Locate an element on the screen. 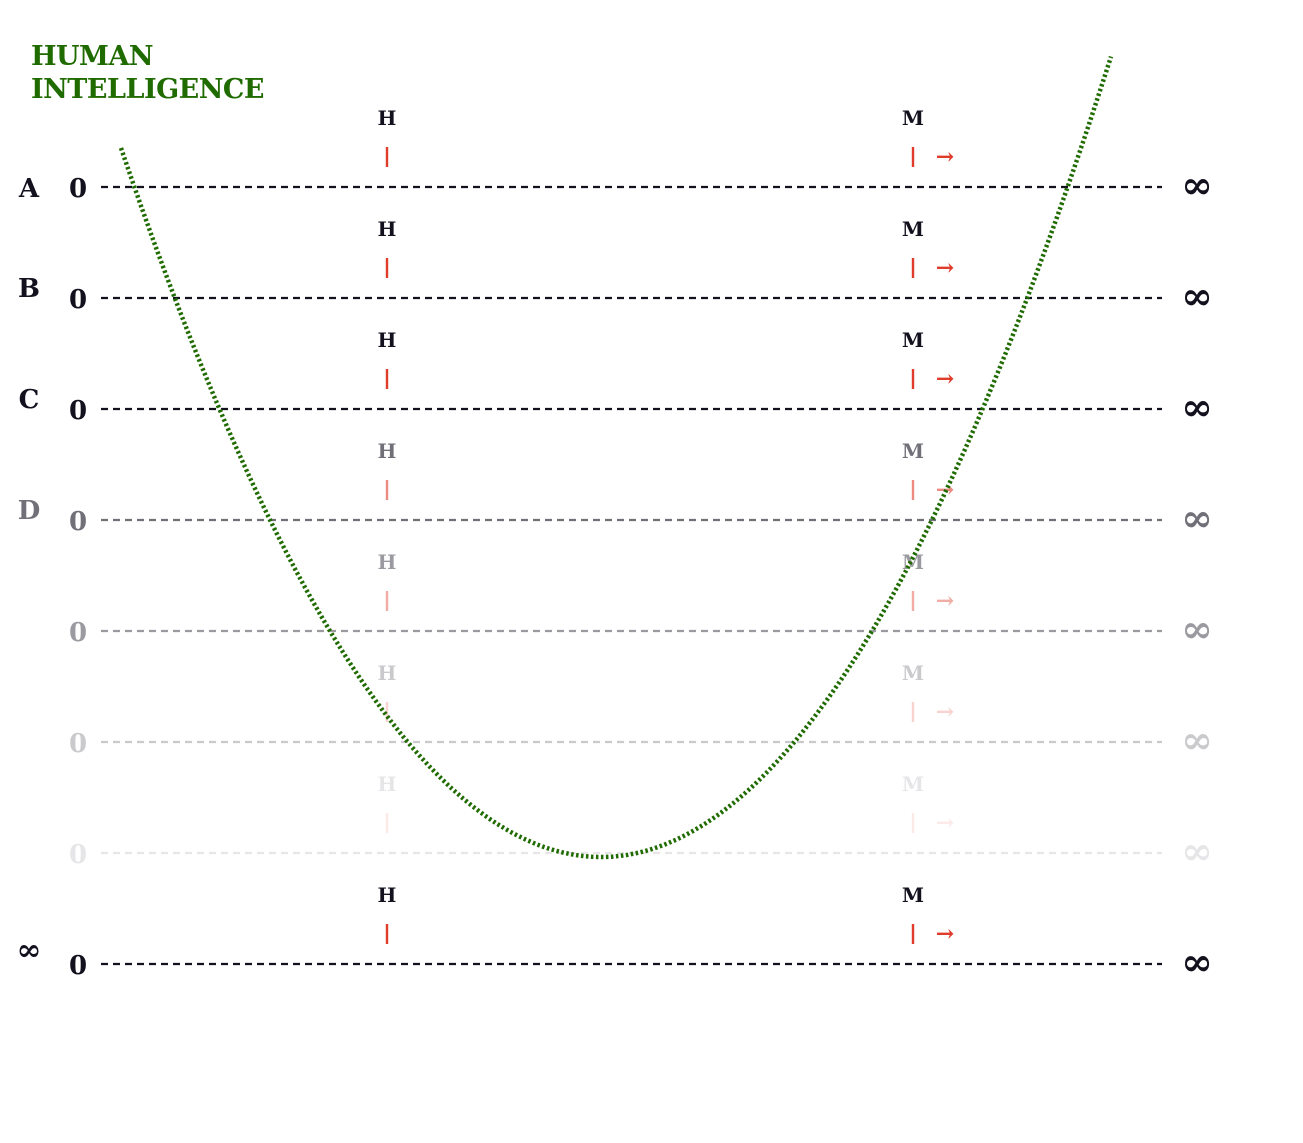 Image resolution: width=1303 pixels, height=1143 pixels. row-label: ∞ is located at coordinates (29, 950).